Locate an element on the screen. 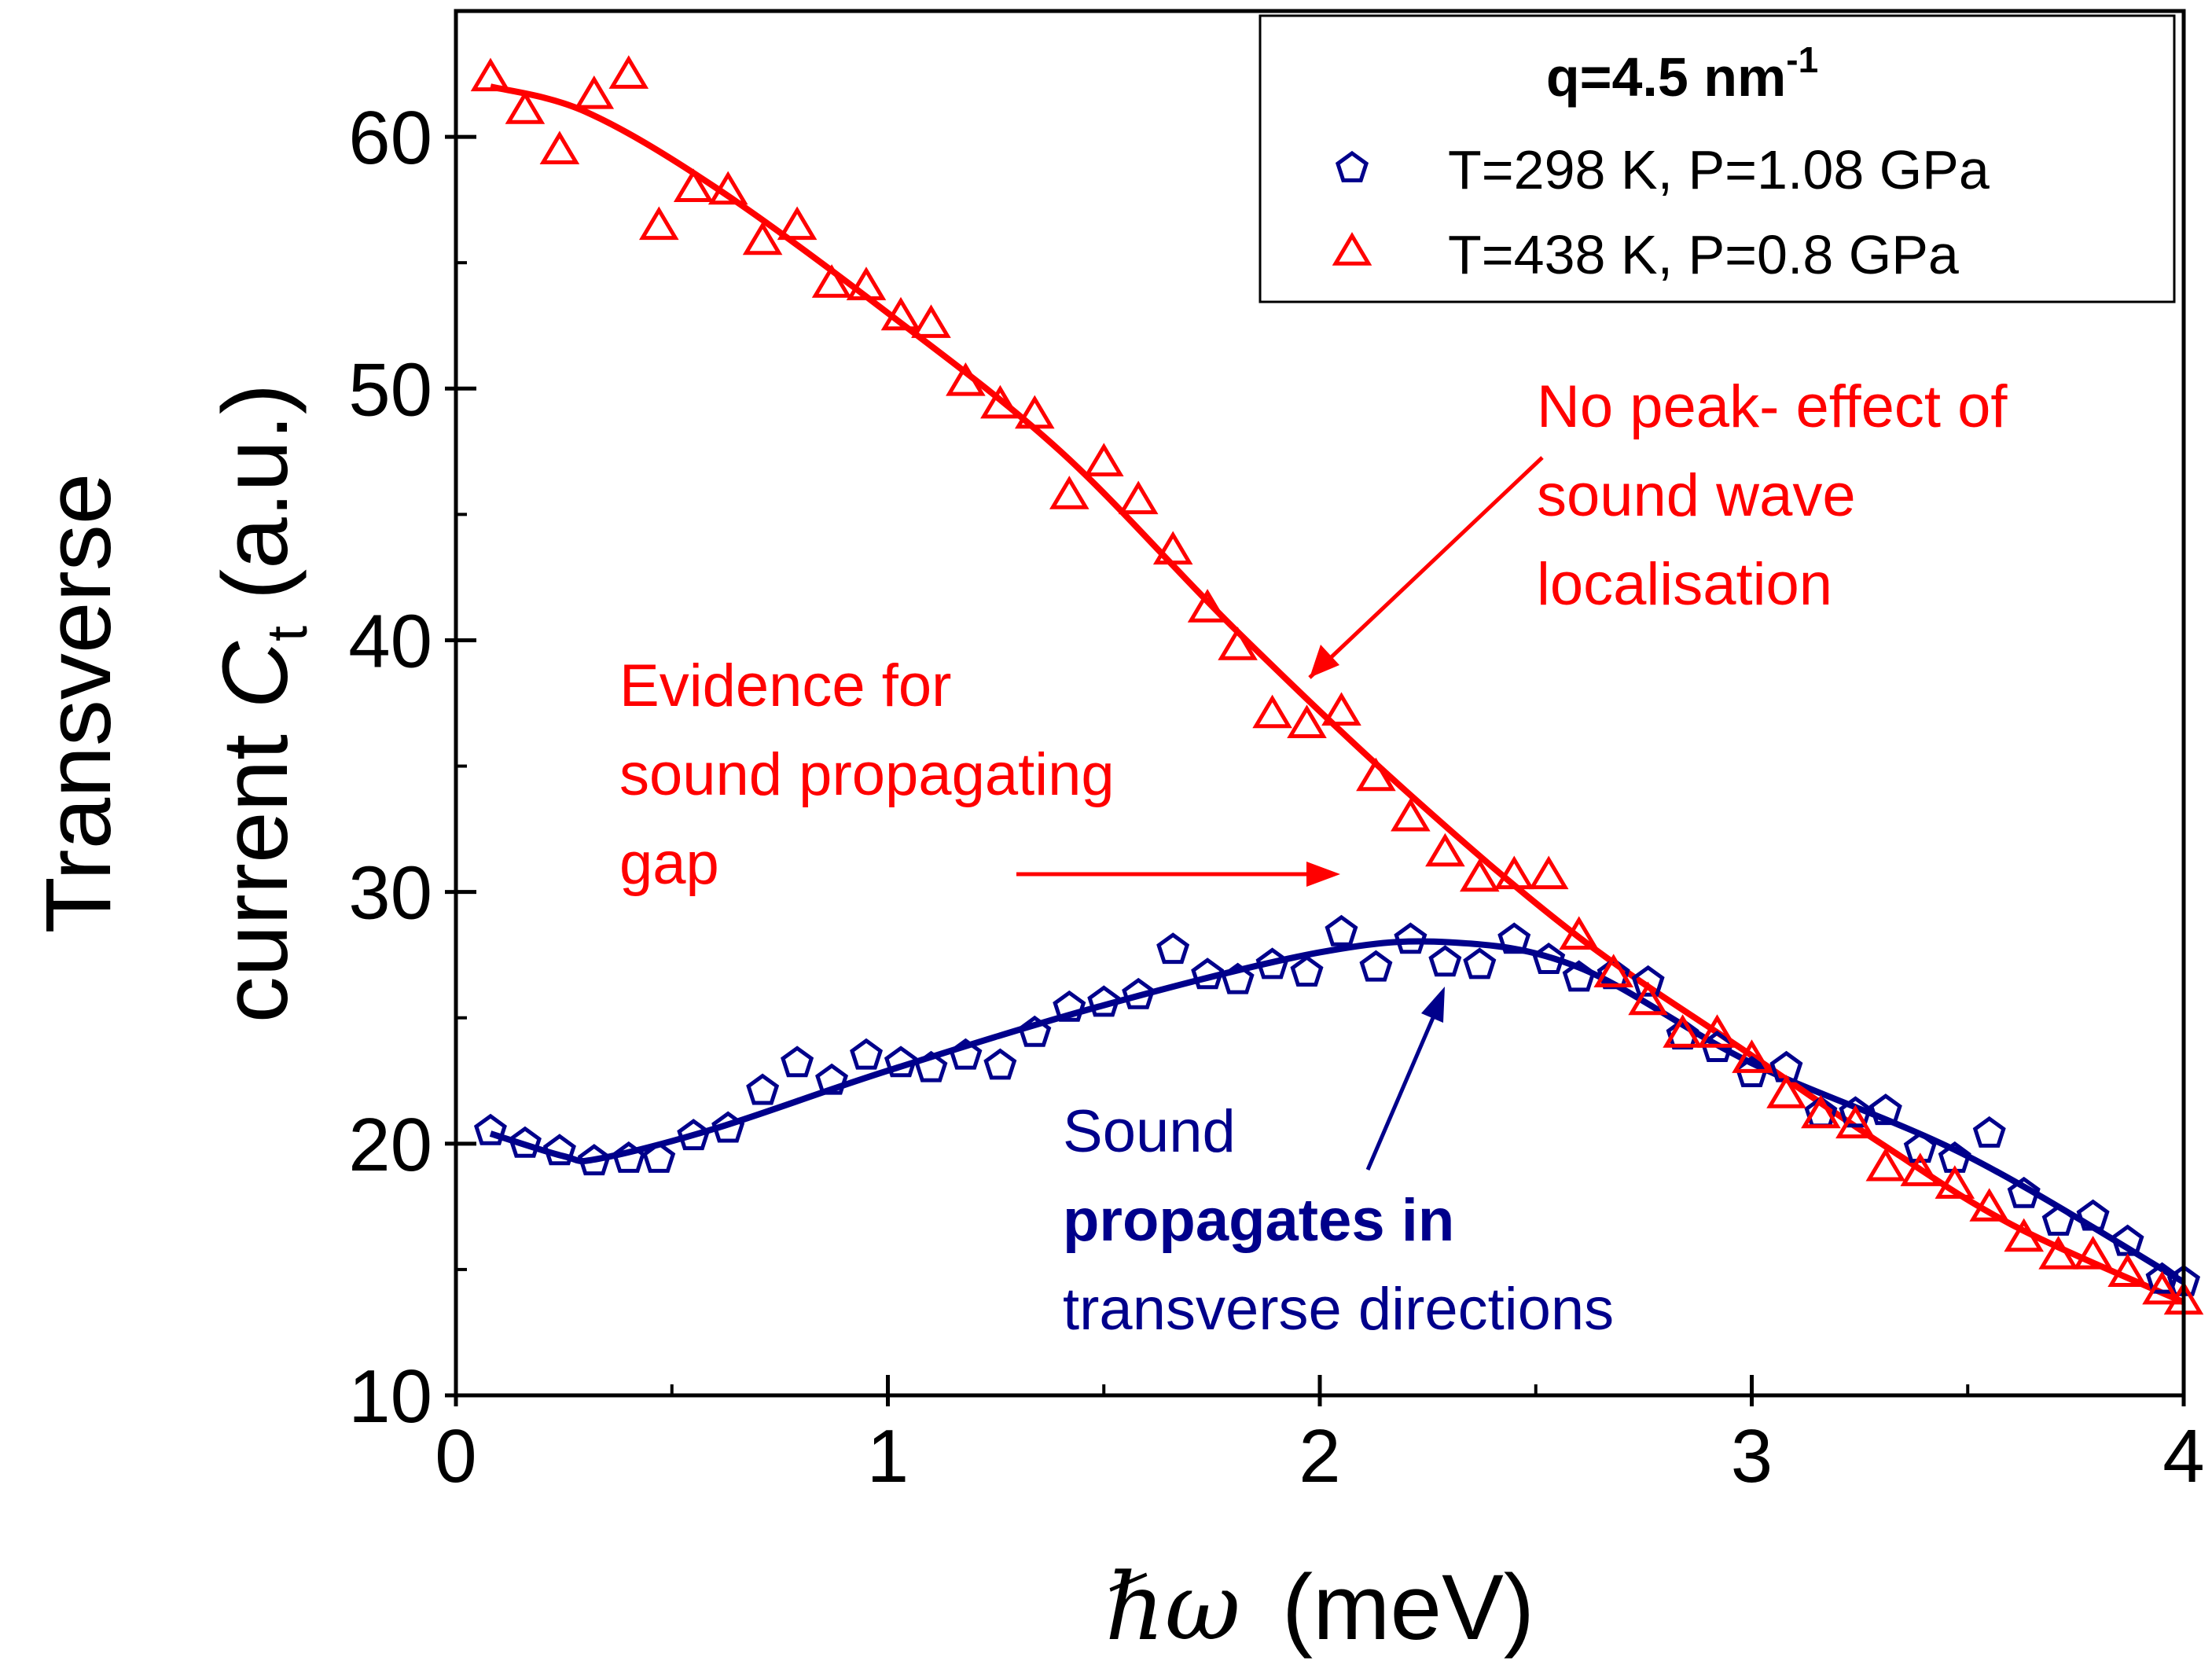  y-tick-label: 40 is located at coordinates (390, 641).